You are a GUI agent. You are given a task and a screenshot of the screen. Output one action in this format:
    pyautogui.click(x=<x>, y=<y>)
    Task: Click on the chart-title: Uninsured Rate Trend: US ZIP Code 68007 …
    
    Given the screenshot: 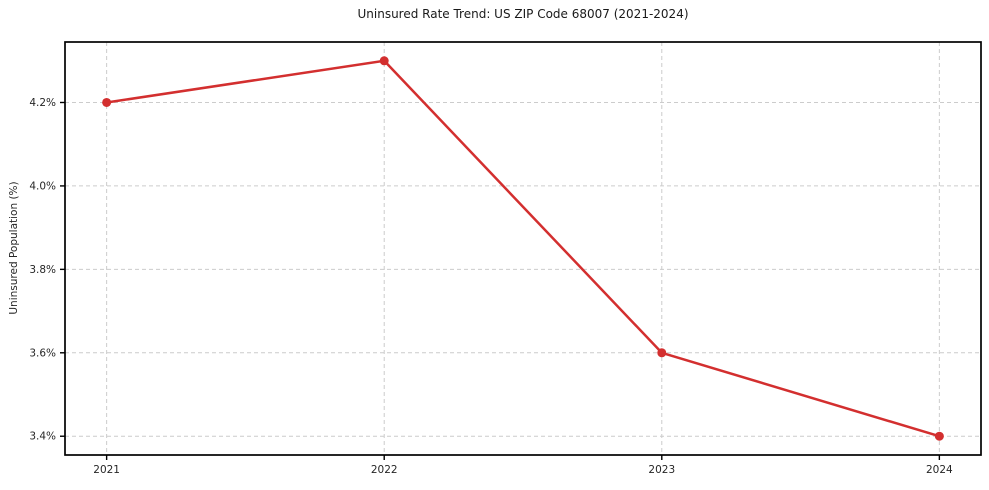 What is the action you would take?
    pyautogui.click(x=523, y=14)
    